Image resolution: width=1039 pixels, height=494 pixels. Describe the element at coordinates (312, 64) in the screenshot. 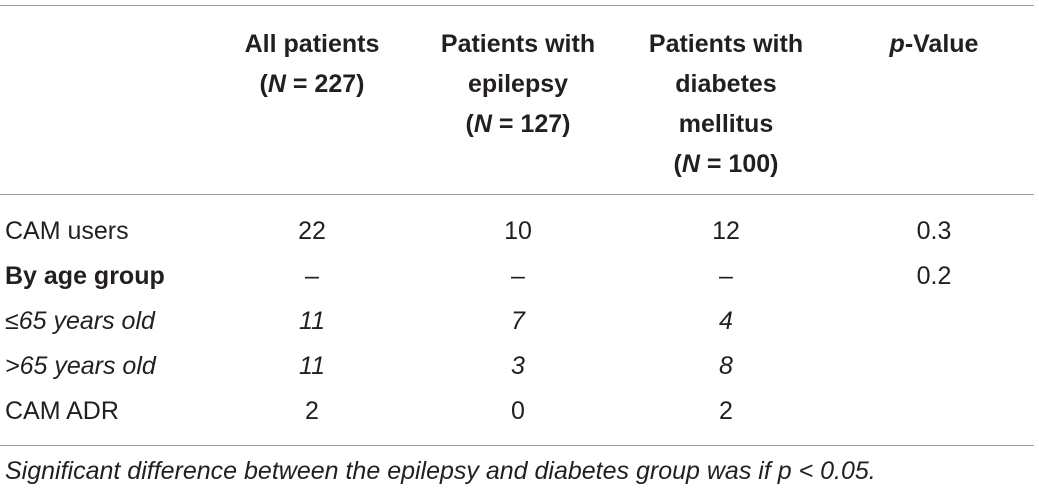

I see `column-header-all-patients: All patients (N = 227)` at that location.